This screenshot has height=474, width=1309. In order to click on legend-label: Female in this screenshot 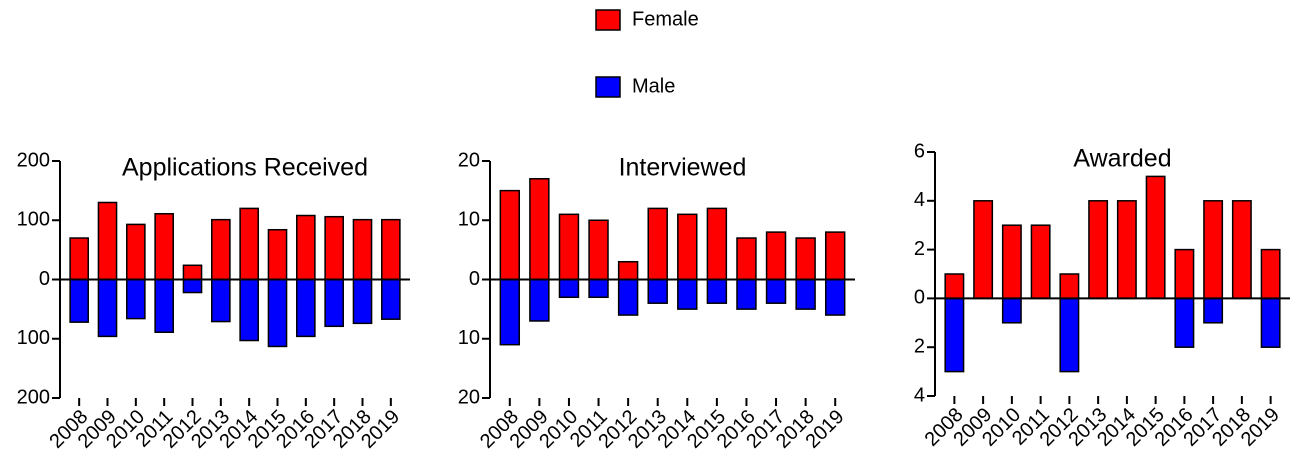, I will do `click(665, 19)`.